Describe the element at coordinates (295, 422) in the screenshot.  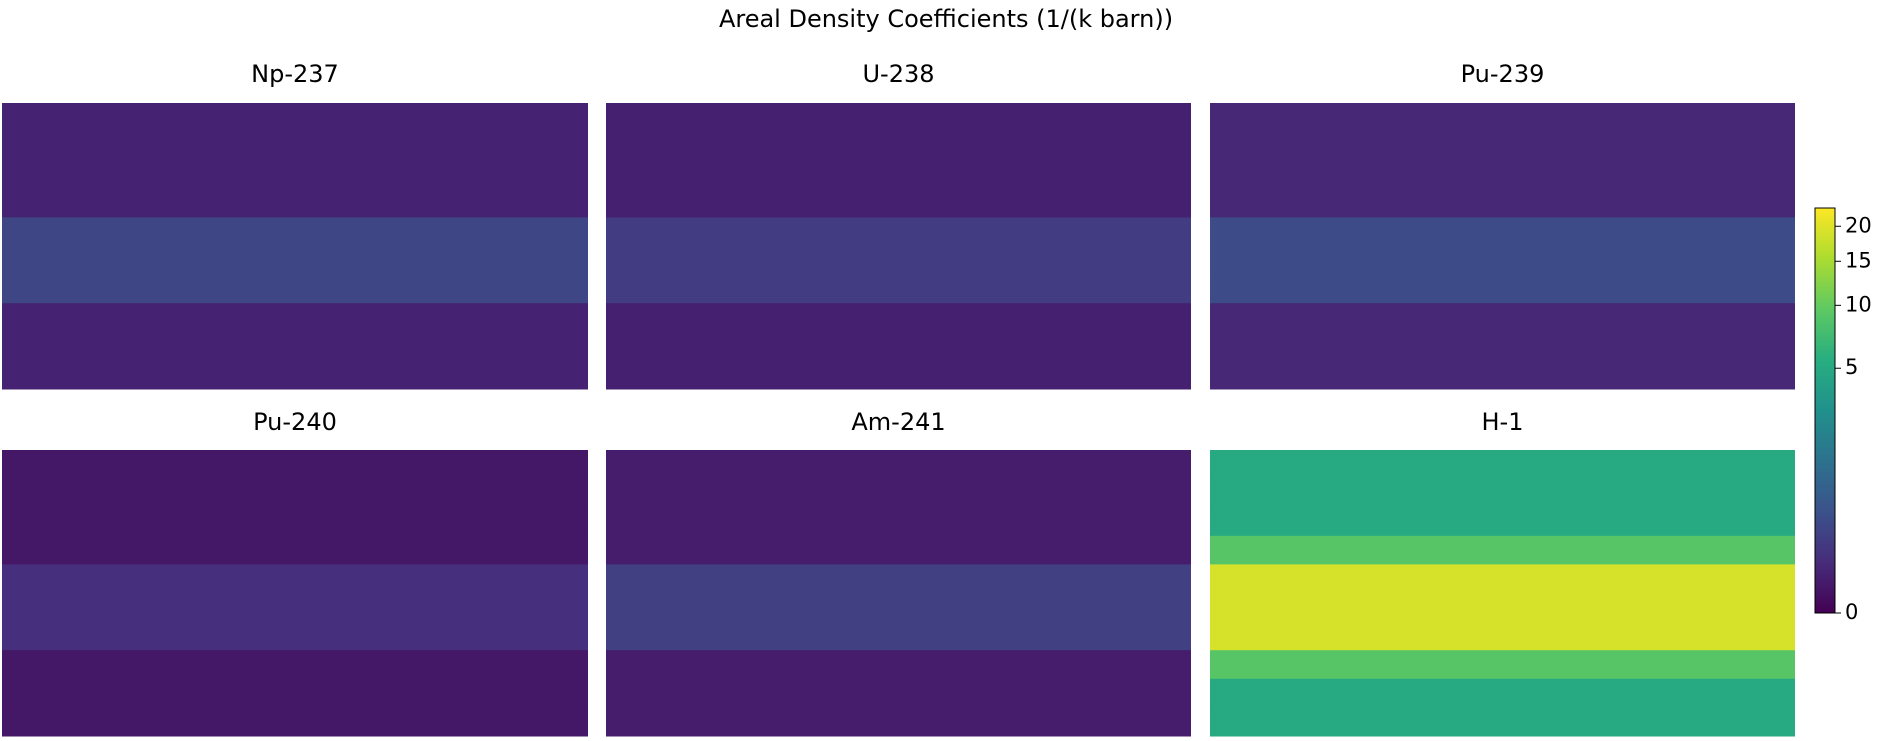
I see `panel-title: Pu-240` at that location.